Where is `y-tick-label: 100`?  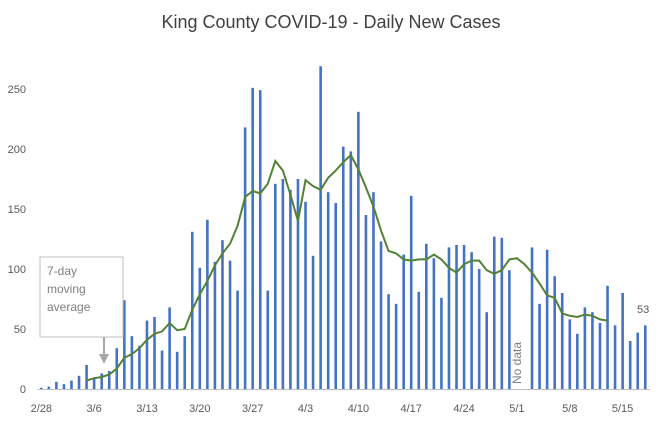 y-tick-label: 100 is located at coordinates (17, 270).